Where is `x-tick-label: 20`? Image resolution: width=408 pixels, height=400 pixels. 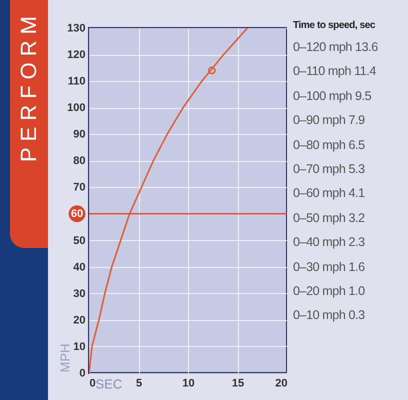 x-tick-label: 20 is located at coordinates (281, 384).